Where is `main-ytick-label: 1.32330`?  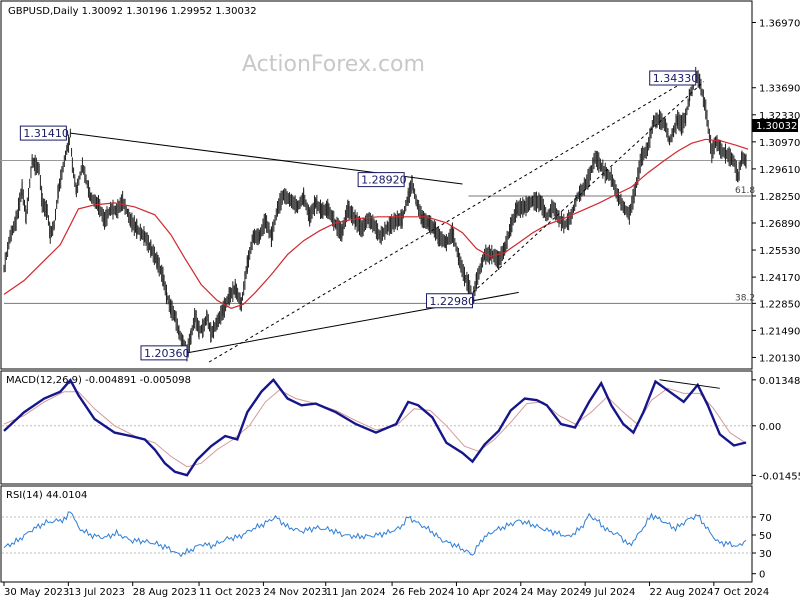 main-ytick-label: 1.32330 is located at coordinates (779, 116).